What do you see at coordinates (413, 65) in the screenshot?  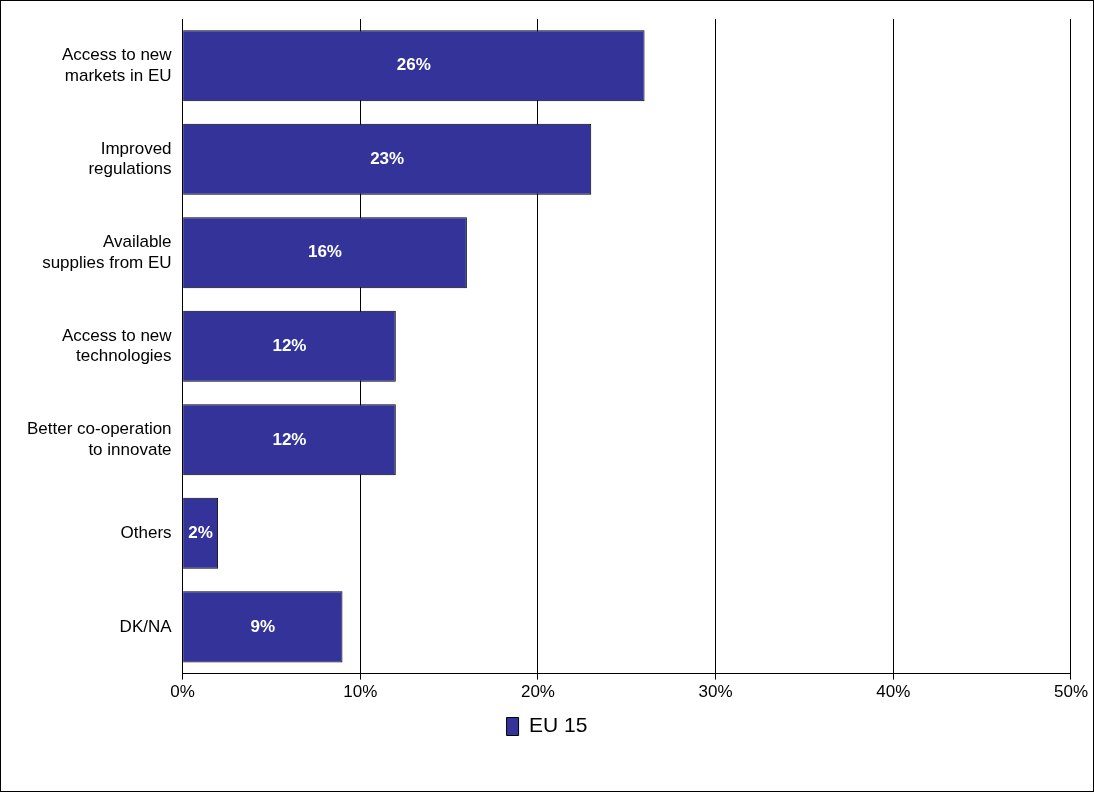 I see `data-label: 26%` at bounding box center [413, 65].